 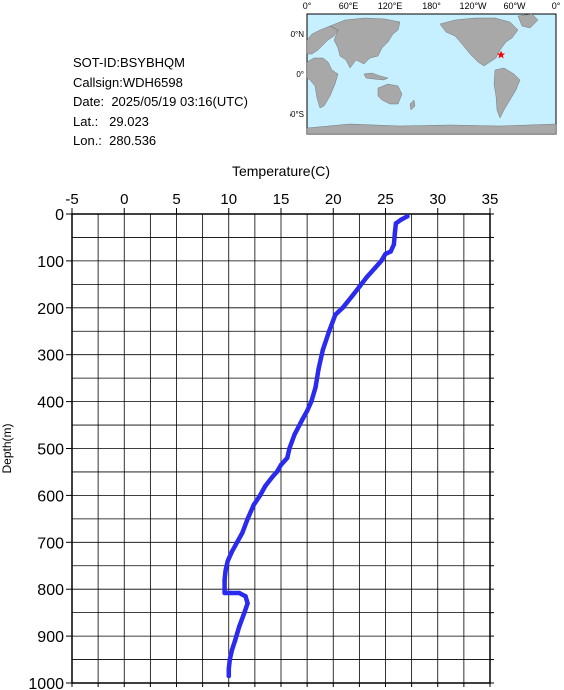 What do you see at coordinates (129, 62) in the screenshot?
I see `sot-id-text: SOT-ID:BSYBHQM` at bounding box center [129, 62].